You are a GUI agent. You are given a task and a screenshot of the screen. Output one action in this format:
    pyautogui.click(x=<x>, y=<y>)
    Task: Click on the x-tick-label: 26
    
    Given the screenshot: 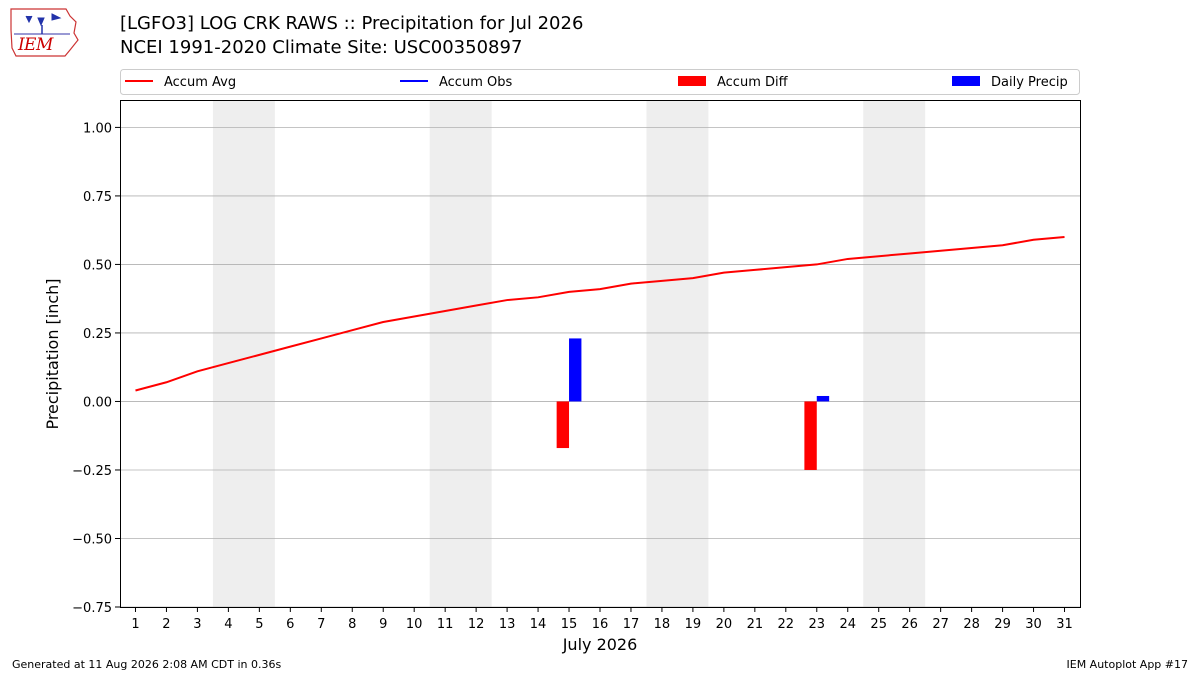 What is the action you would take?
    pyautogui.click(x=909, y=624)
    